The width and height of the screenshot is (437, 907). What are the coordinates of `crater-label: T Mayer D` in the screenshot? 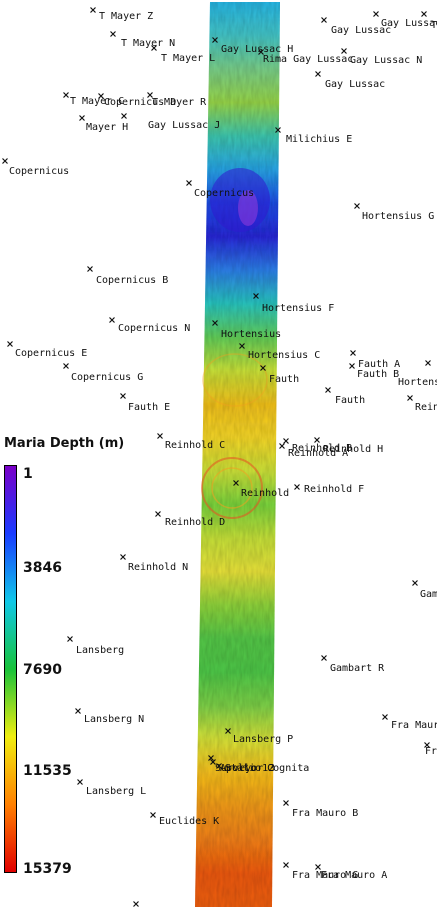 It's located at (434, 25).